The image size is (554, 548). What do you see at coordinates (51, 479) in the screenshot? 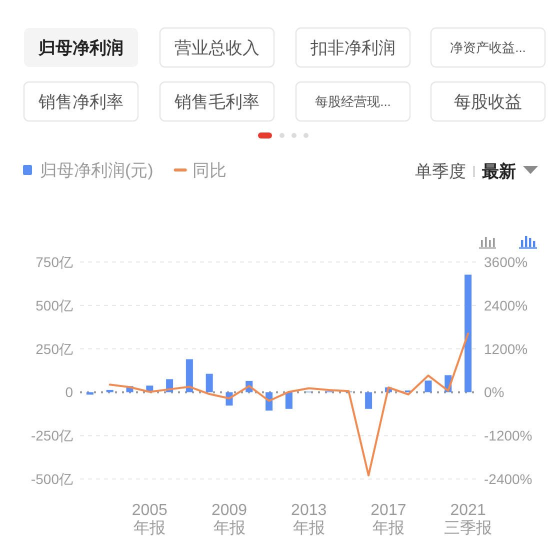
I see `y-tick-label: -500亿` at bounding box center [51, 479].